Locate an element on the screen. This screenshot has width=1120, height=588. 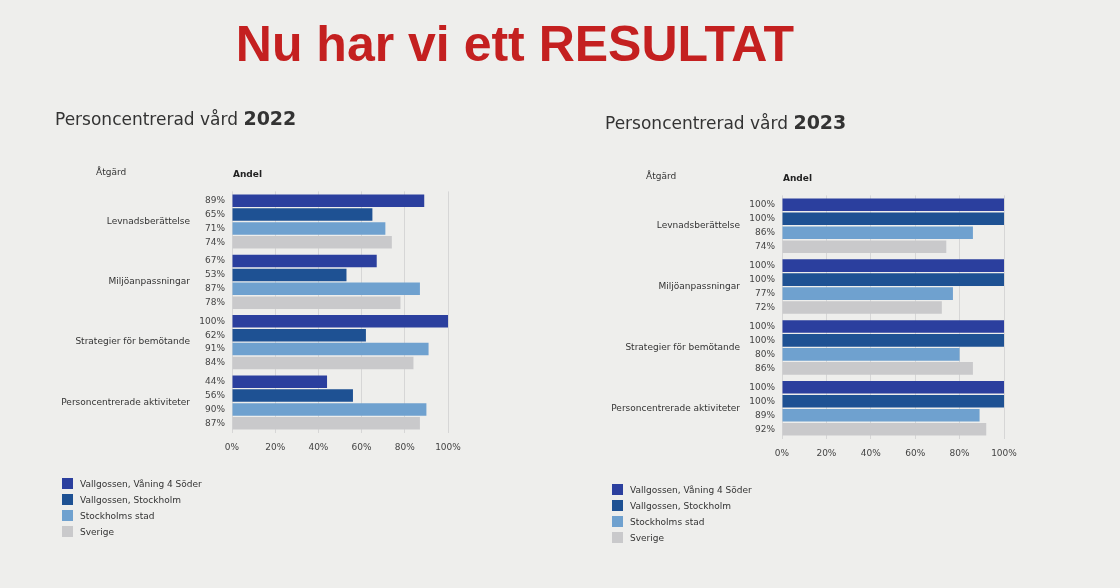
chart-title: Personcentrerad vård 2023 is located at coordinates (726, 122).